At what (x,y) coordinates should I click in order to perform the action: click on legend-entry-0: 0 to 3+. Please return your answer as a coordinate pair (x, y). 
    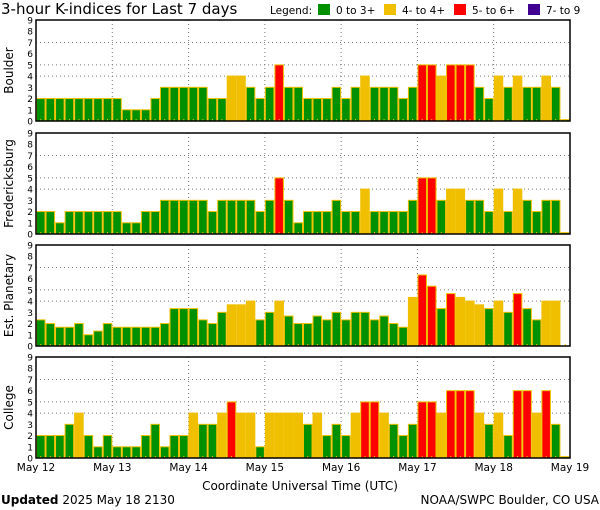
    Looking at the image, I should click on (355, 11).